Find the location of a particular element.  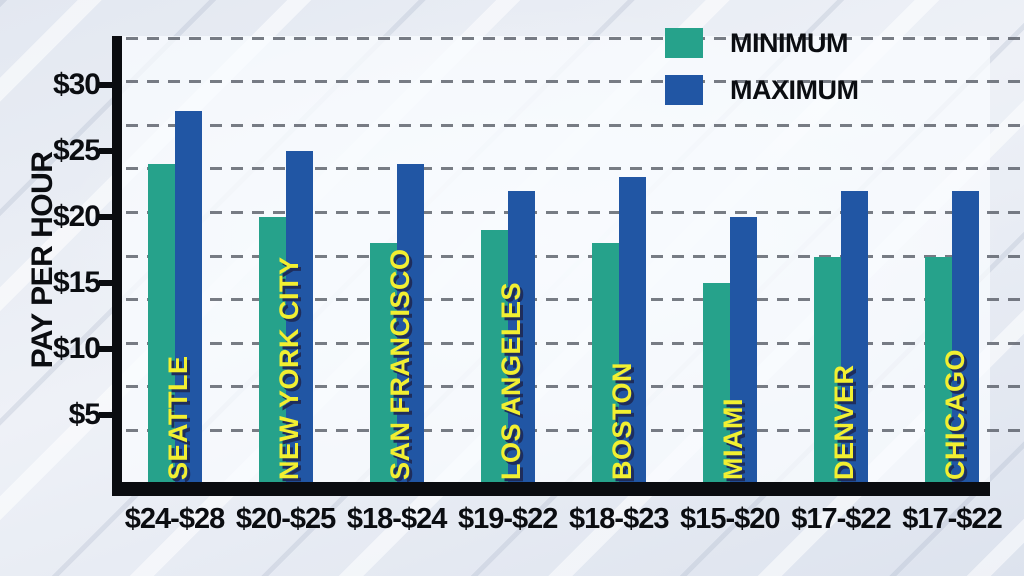

range-label-new-york-city: $20-$25 is located at coordinates (285, 519).